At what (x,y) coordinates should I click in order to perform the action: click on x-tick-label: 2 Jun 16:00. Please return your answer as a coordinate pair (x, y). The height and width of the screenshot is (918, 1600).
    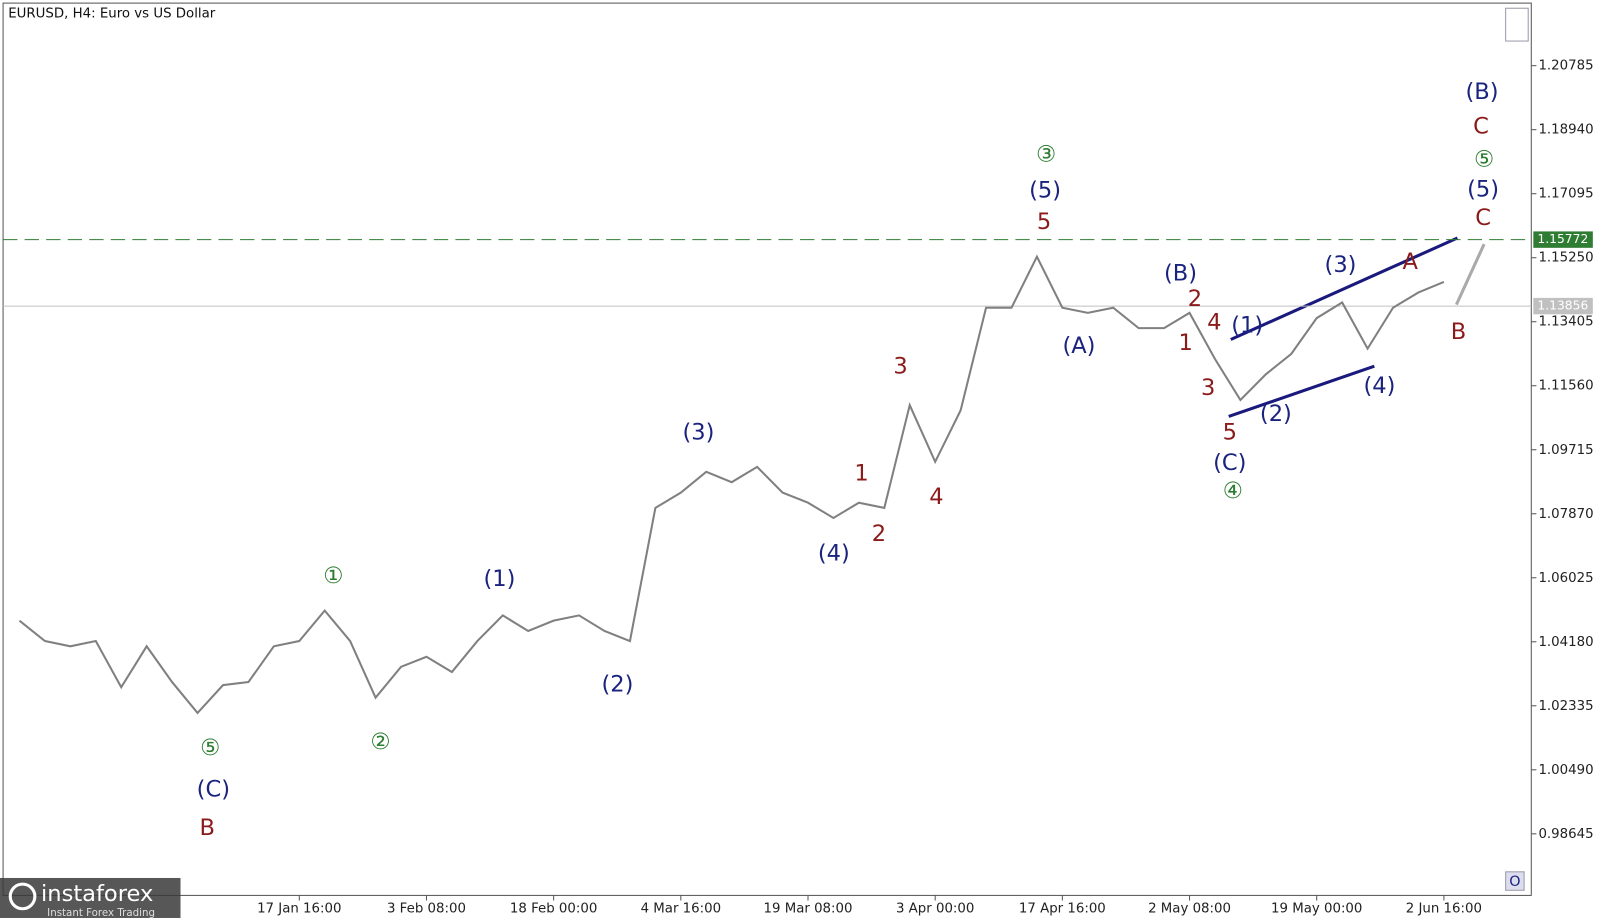
    Looking at the image, I should click on (1444, 909).